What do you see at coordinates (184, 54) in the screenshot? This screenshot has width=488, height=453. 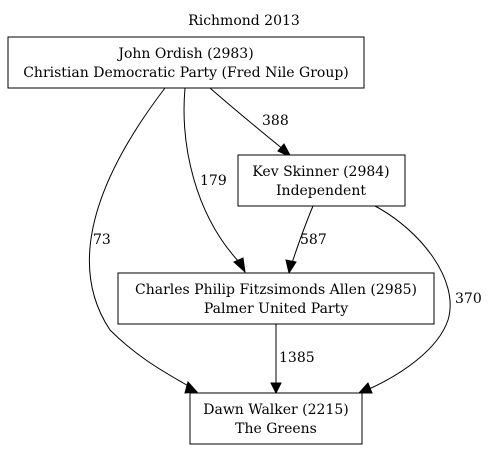 I see `node-ordish-name: John Ordish (2983)` at bounding box center [184, 54].